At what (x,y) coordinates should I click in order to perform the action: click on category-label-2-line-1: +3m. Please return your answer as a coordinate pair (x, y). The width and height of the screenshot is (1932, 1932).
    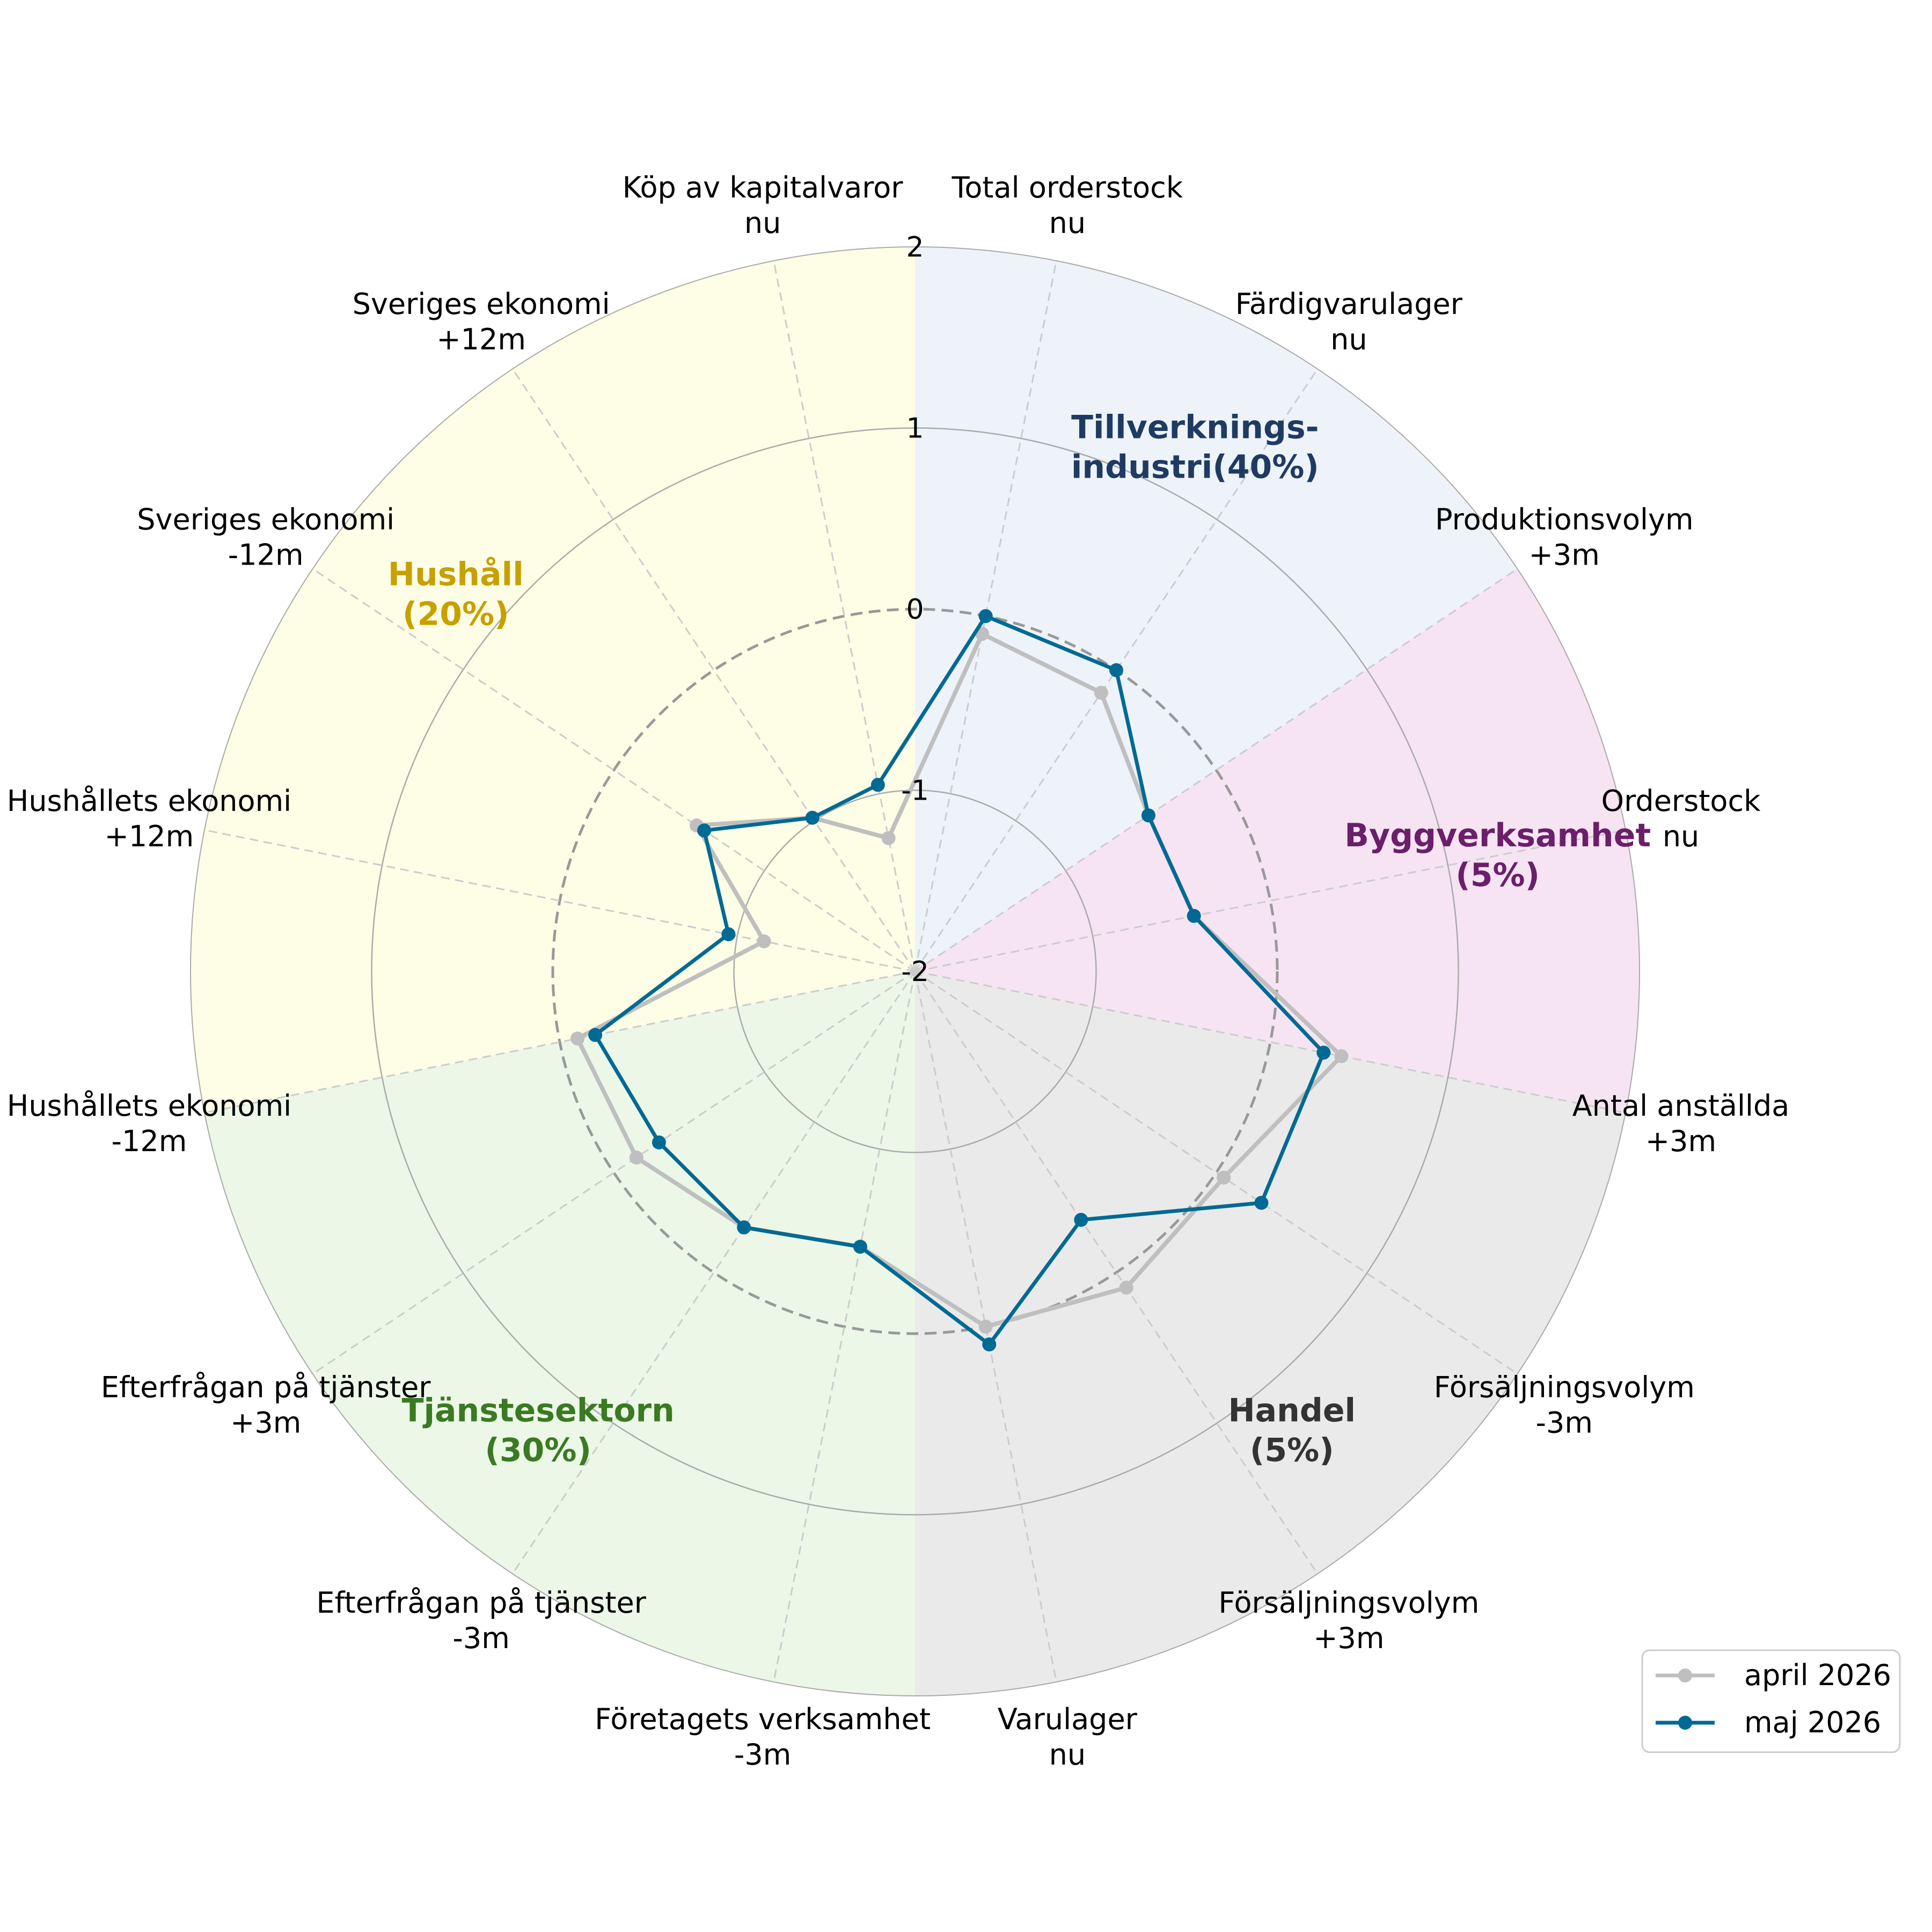
    Looking at the image, I should click on (1564, 555).